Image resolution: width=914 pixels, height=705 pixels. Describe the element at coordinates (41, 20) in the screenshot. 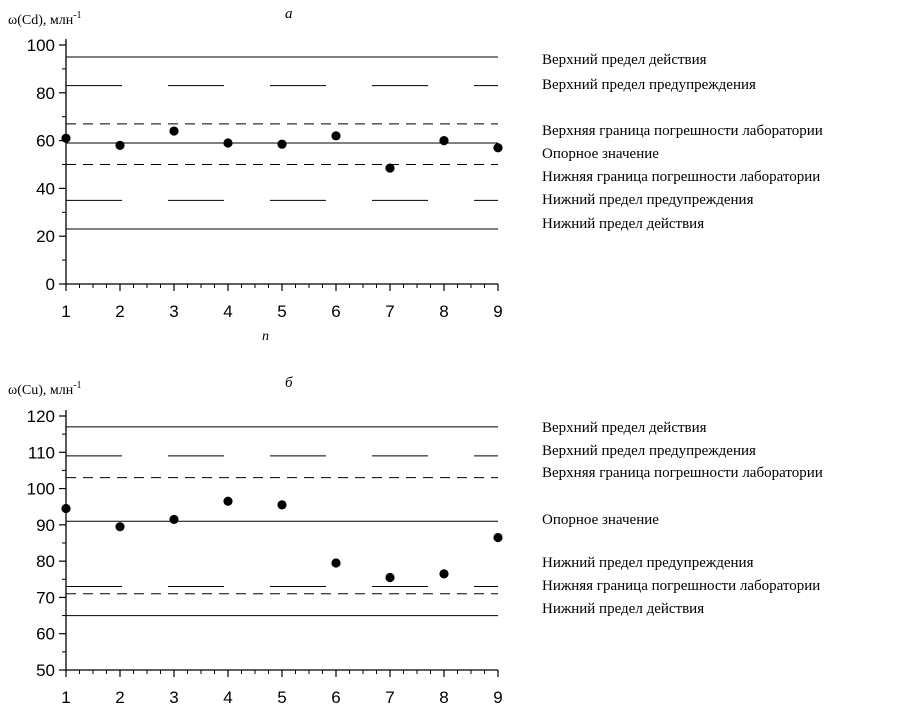

I see `y-axis-label-main: ω(Cd), млн` at that location.